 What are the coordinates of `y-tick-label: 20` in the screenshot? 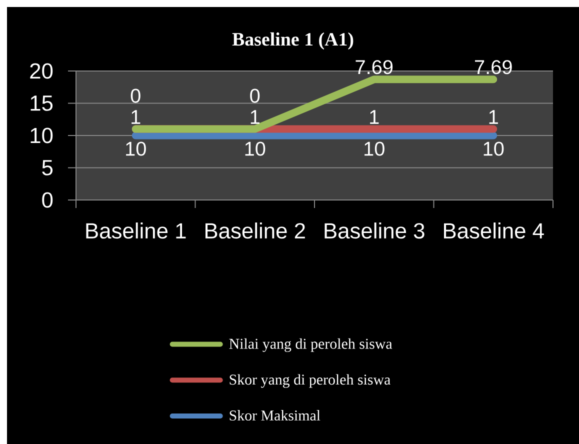 It's located at (41, 71).